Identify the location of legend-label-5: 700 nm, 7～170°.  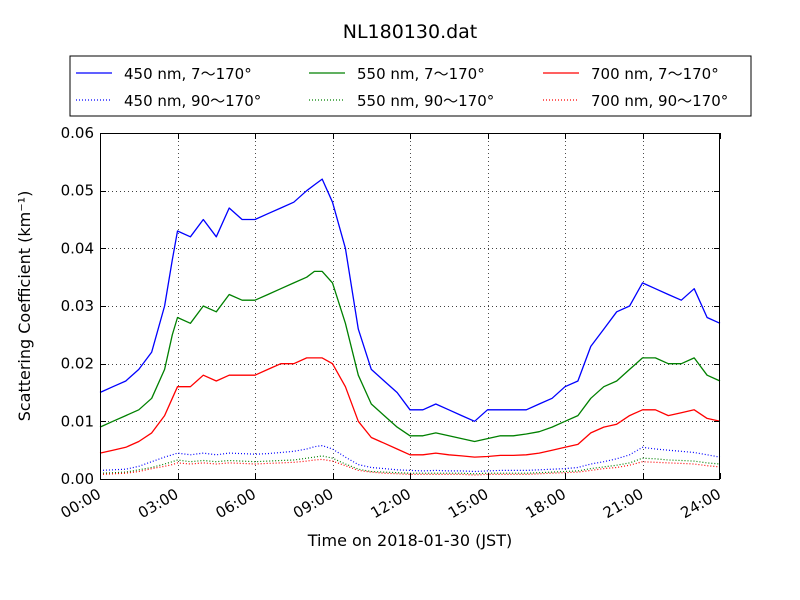
(655, 74).